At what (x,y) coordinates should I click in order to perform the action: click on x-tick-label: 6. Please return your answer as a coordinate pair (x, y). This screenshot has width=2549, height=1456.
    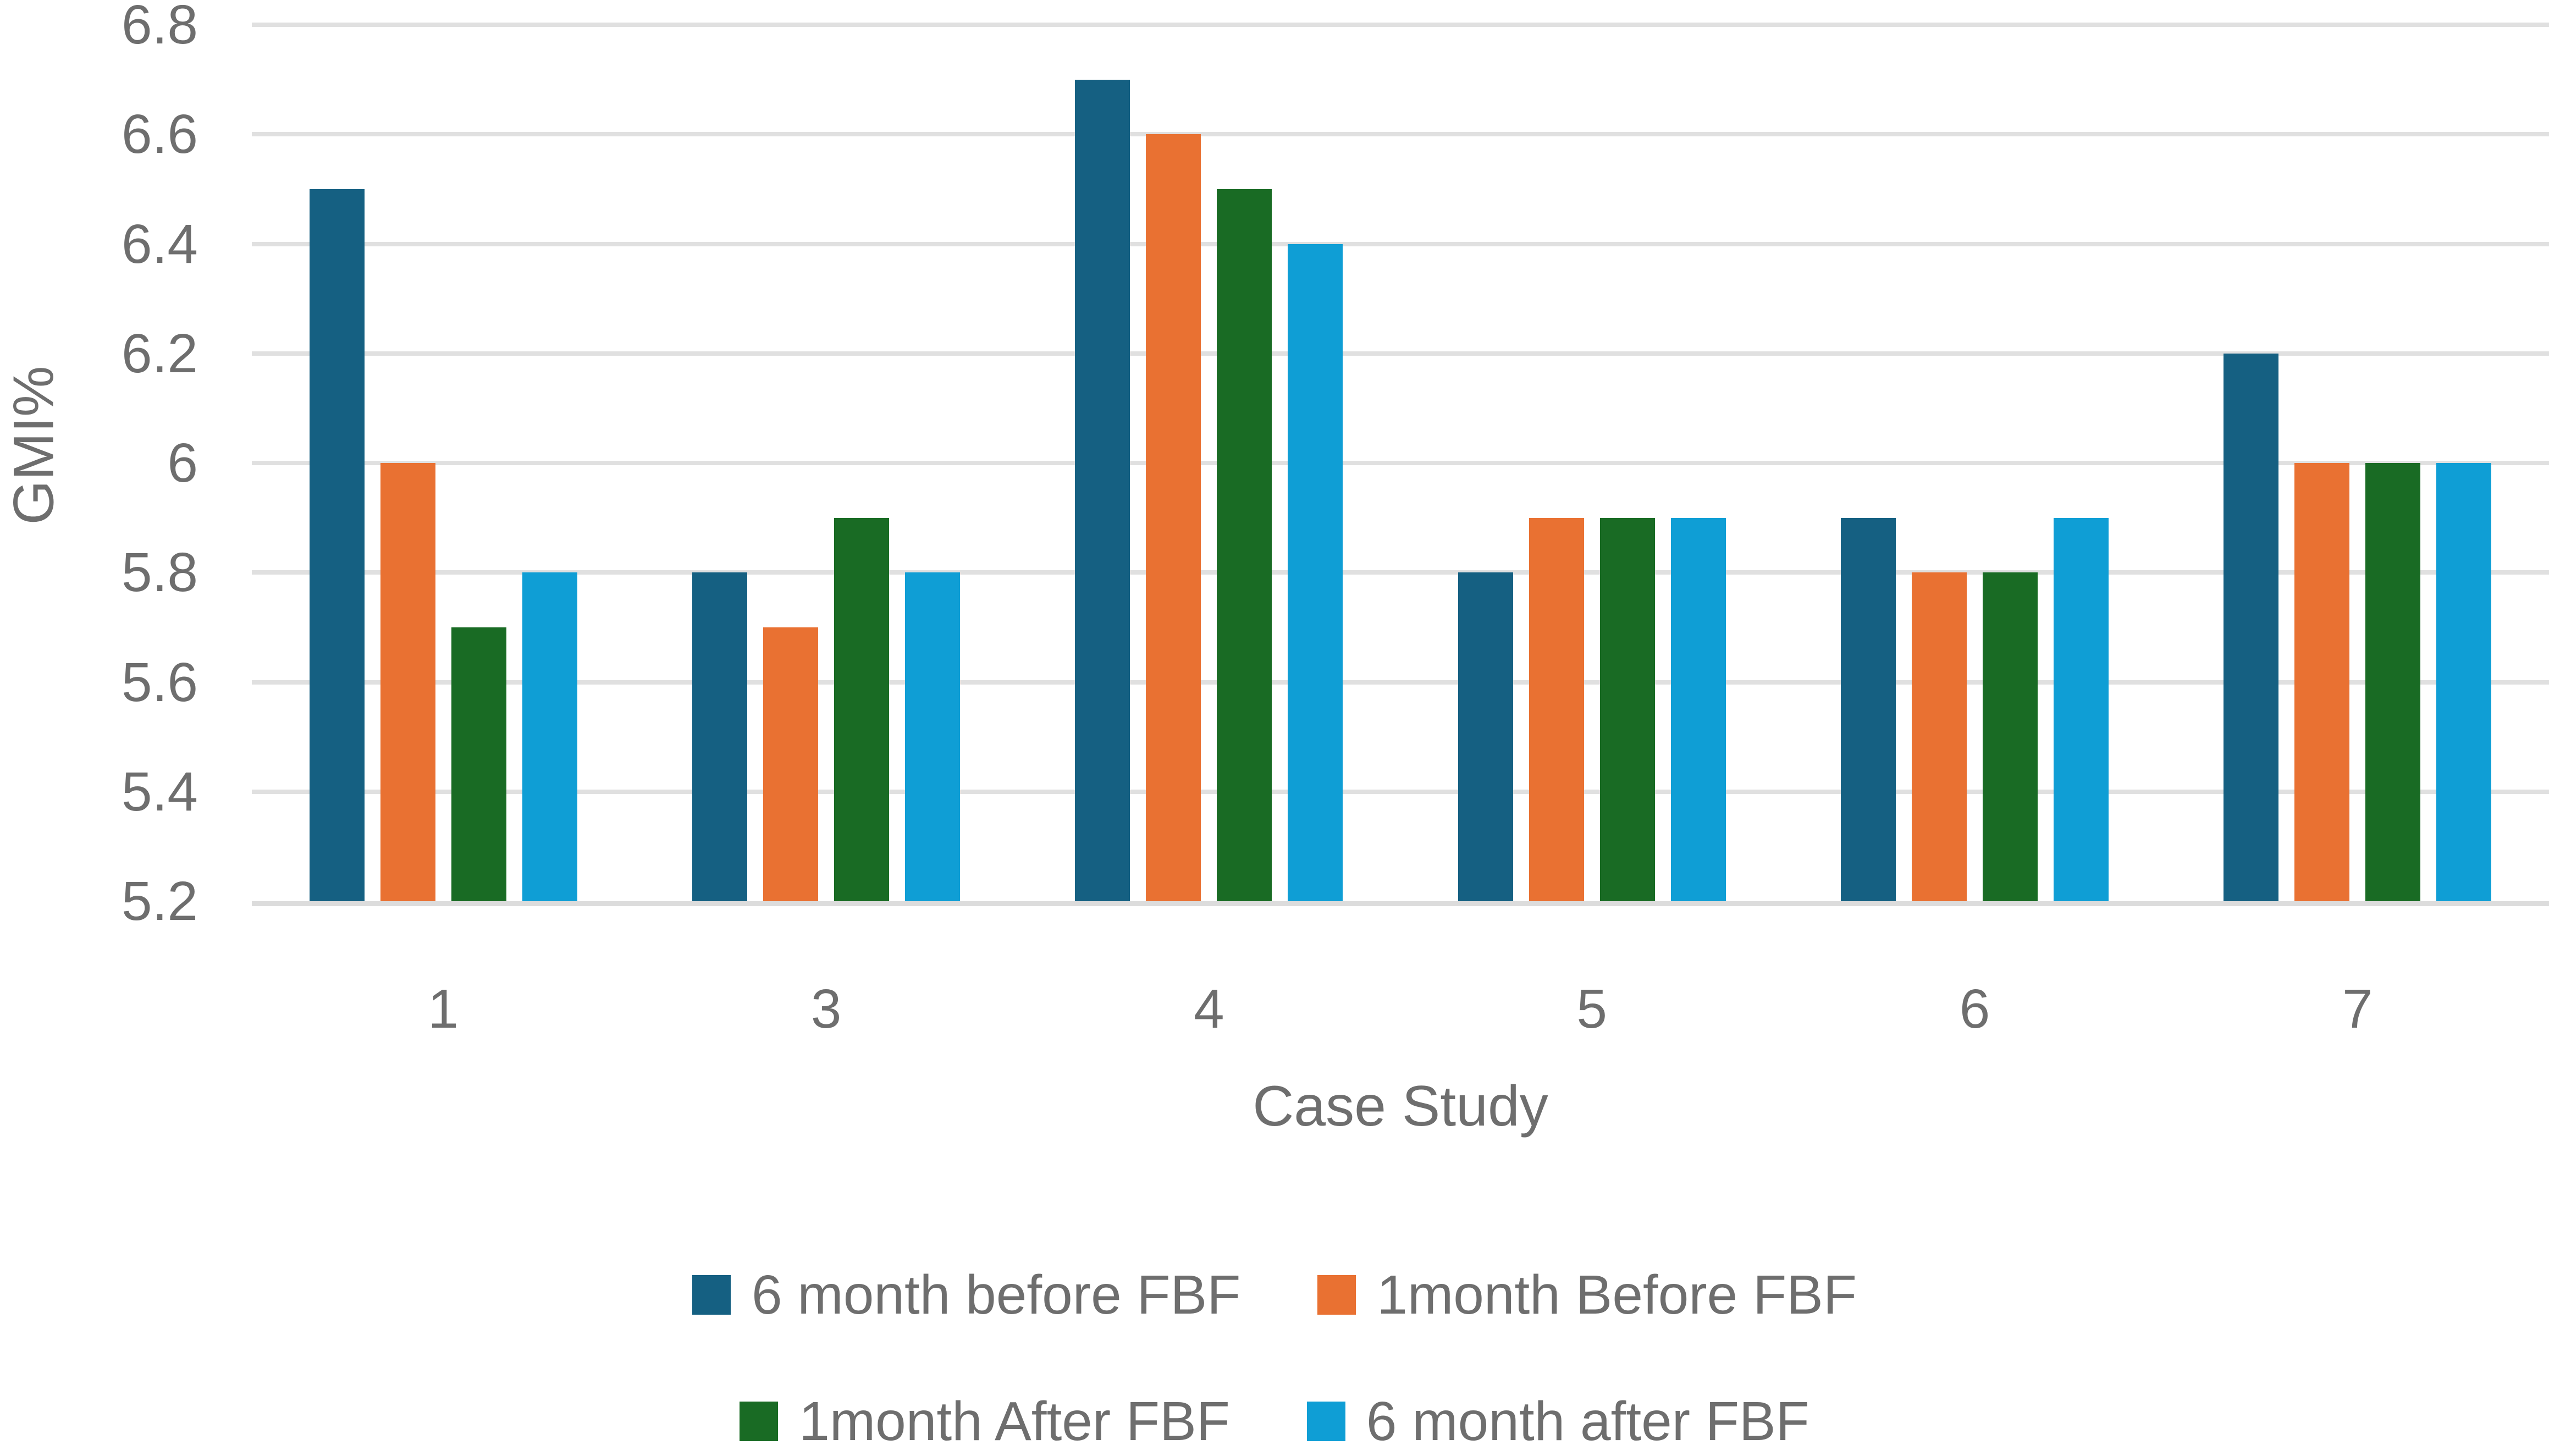
    Looking at the image, I should click on (1974, 1009).